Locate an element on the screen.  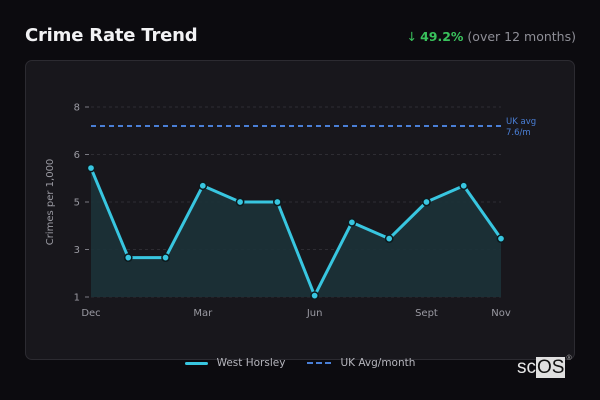
registered-icon: ® is located at coordinates (569, 358).